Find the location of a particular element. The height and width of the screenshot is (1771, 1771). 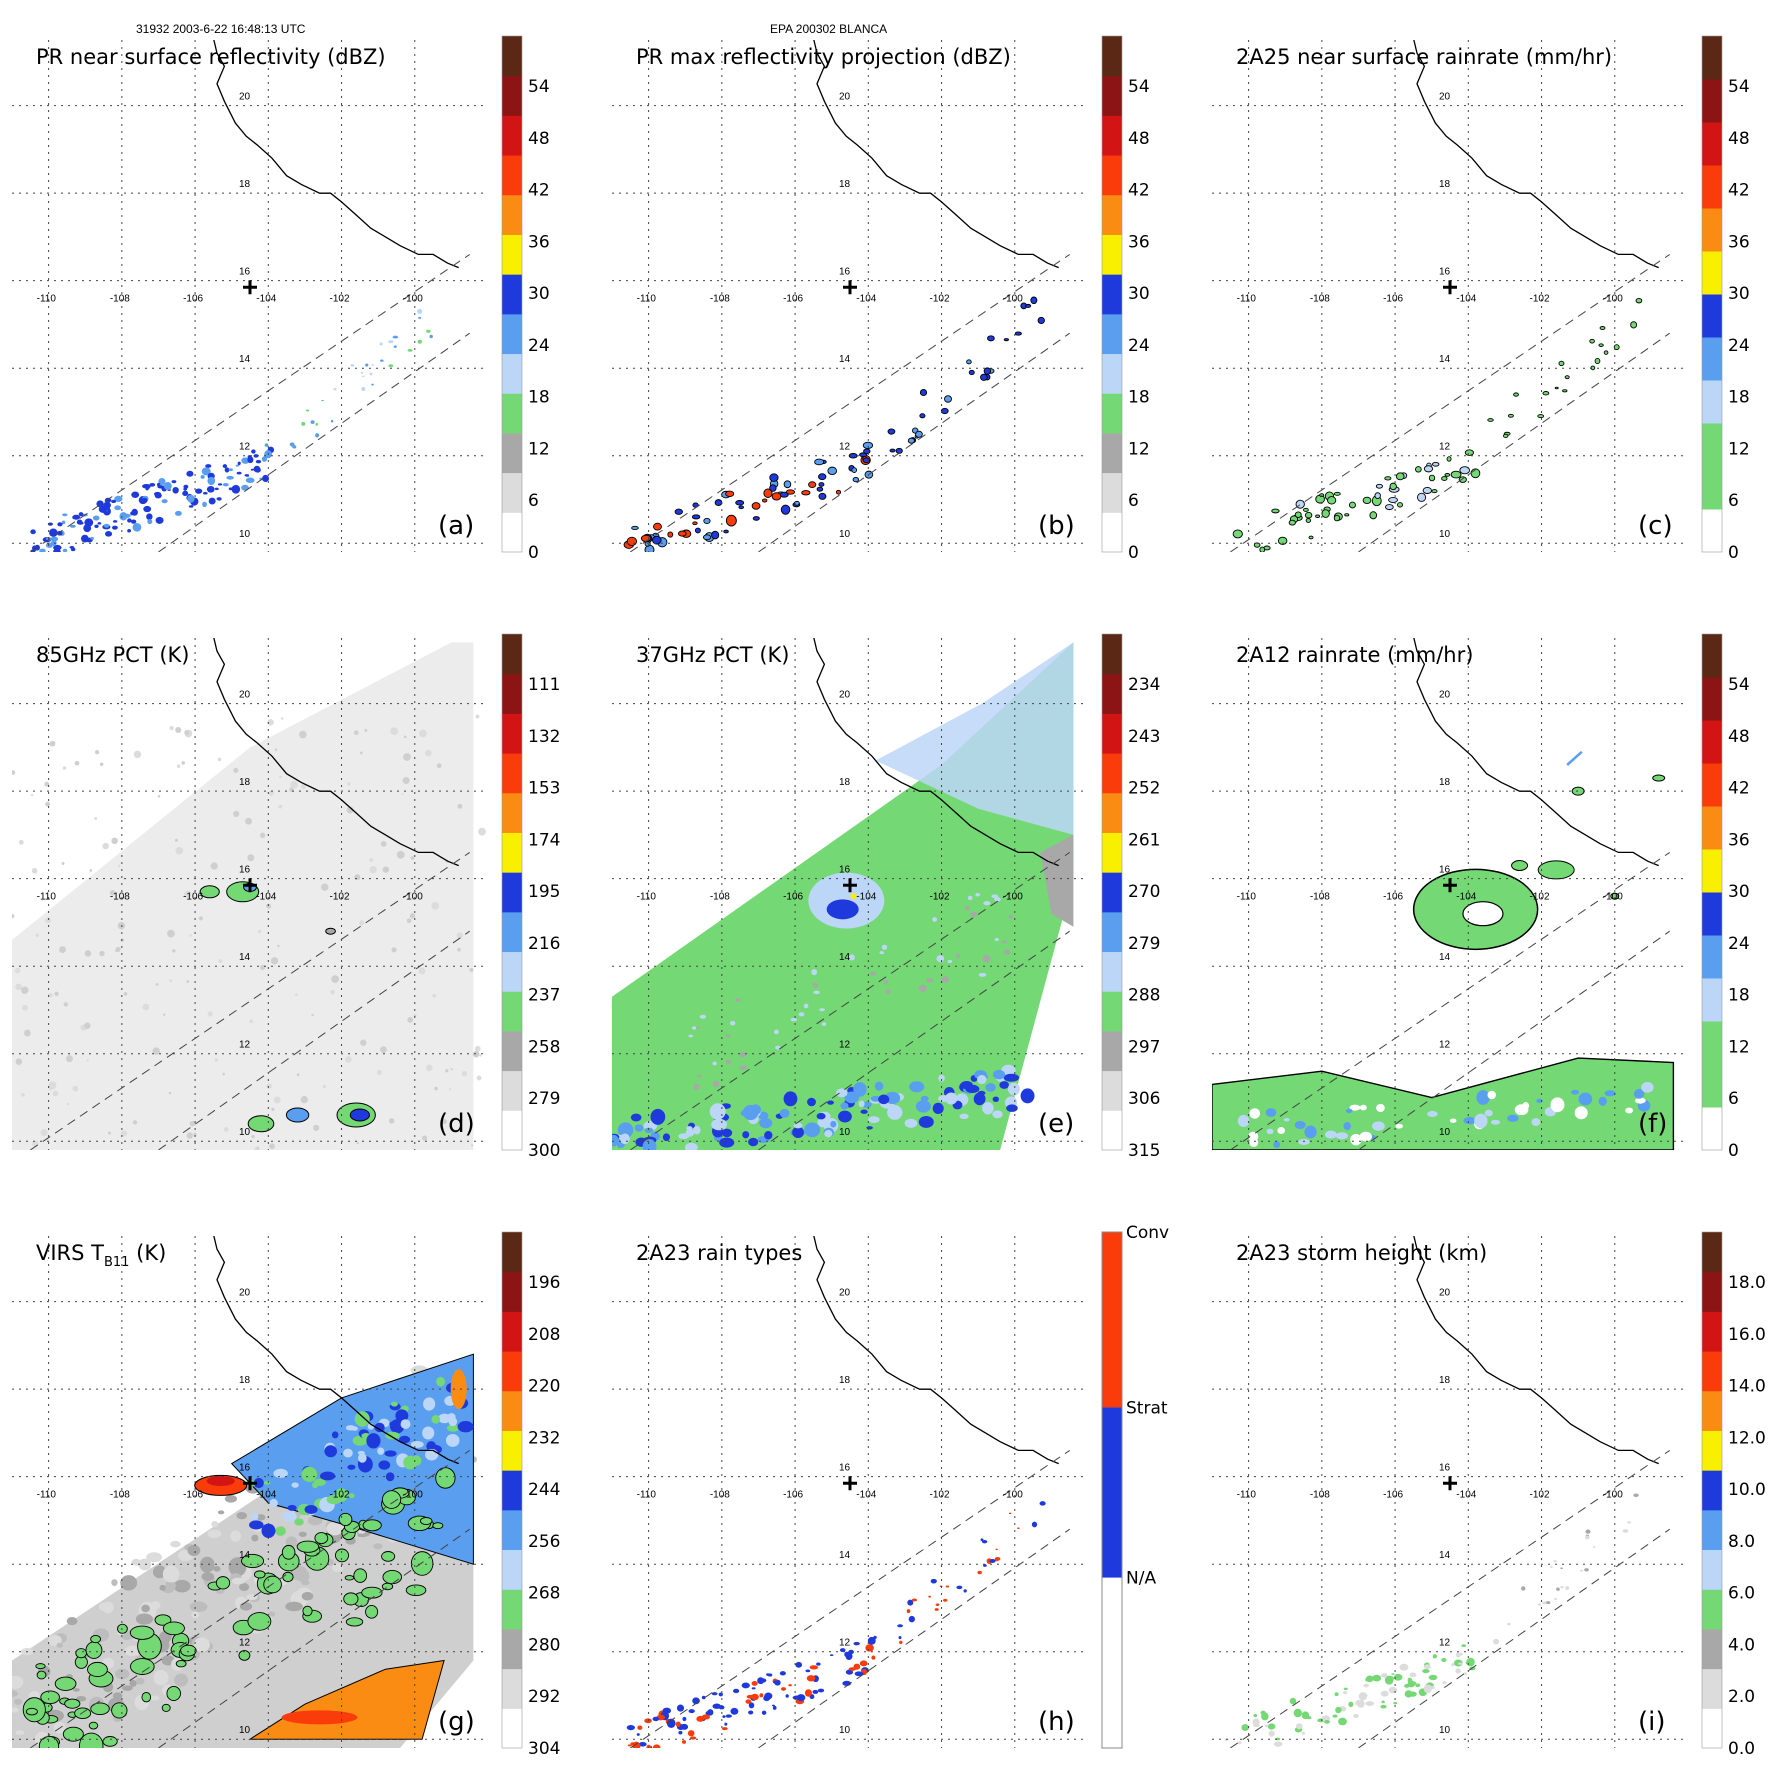

map-overlay-i: -110 -108 -106 -104 -102 -100 20 18 16 14 12 10 is located at coordinates (1450, 1492).